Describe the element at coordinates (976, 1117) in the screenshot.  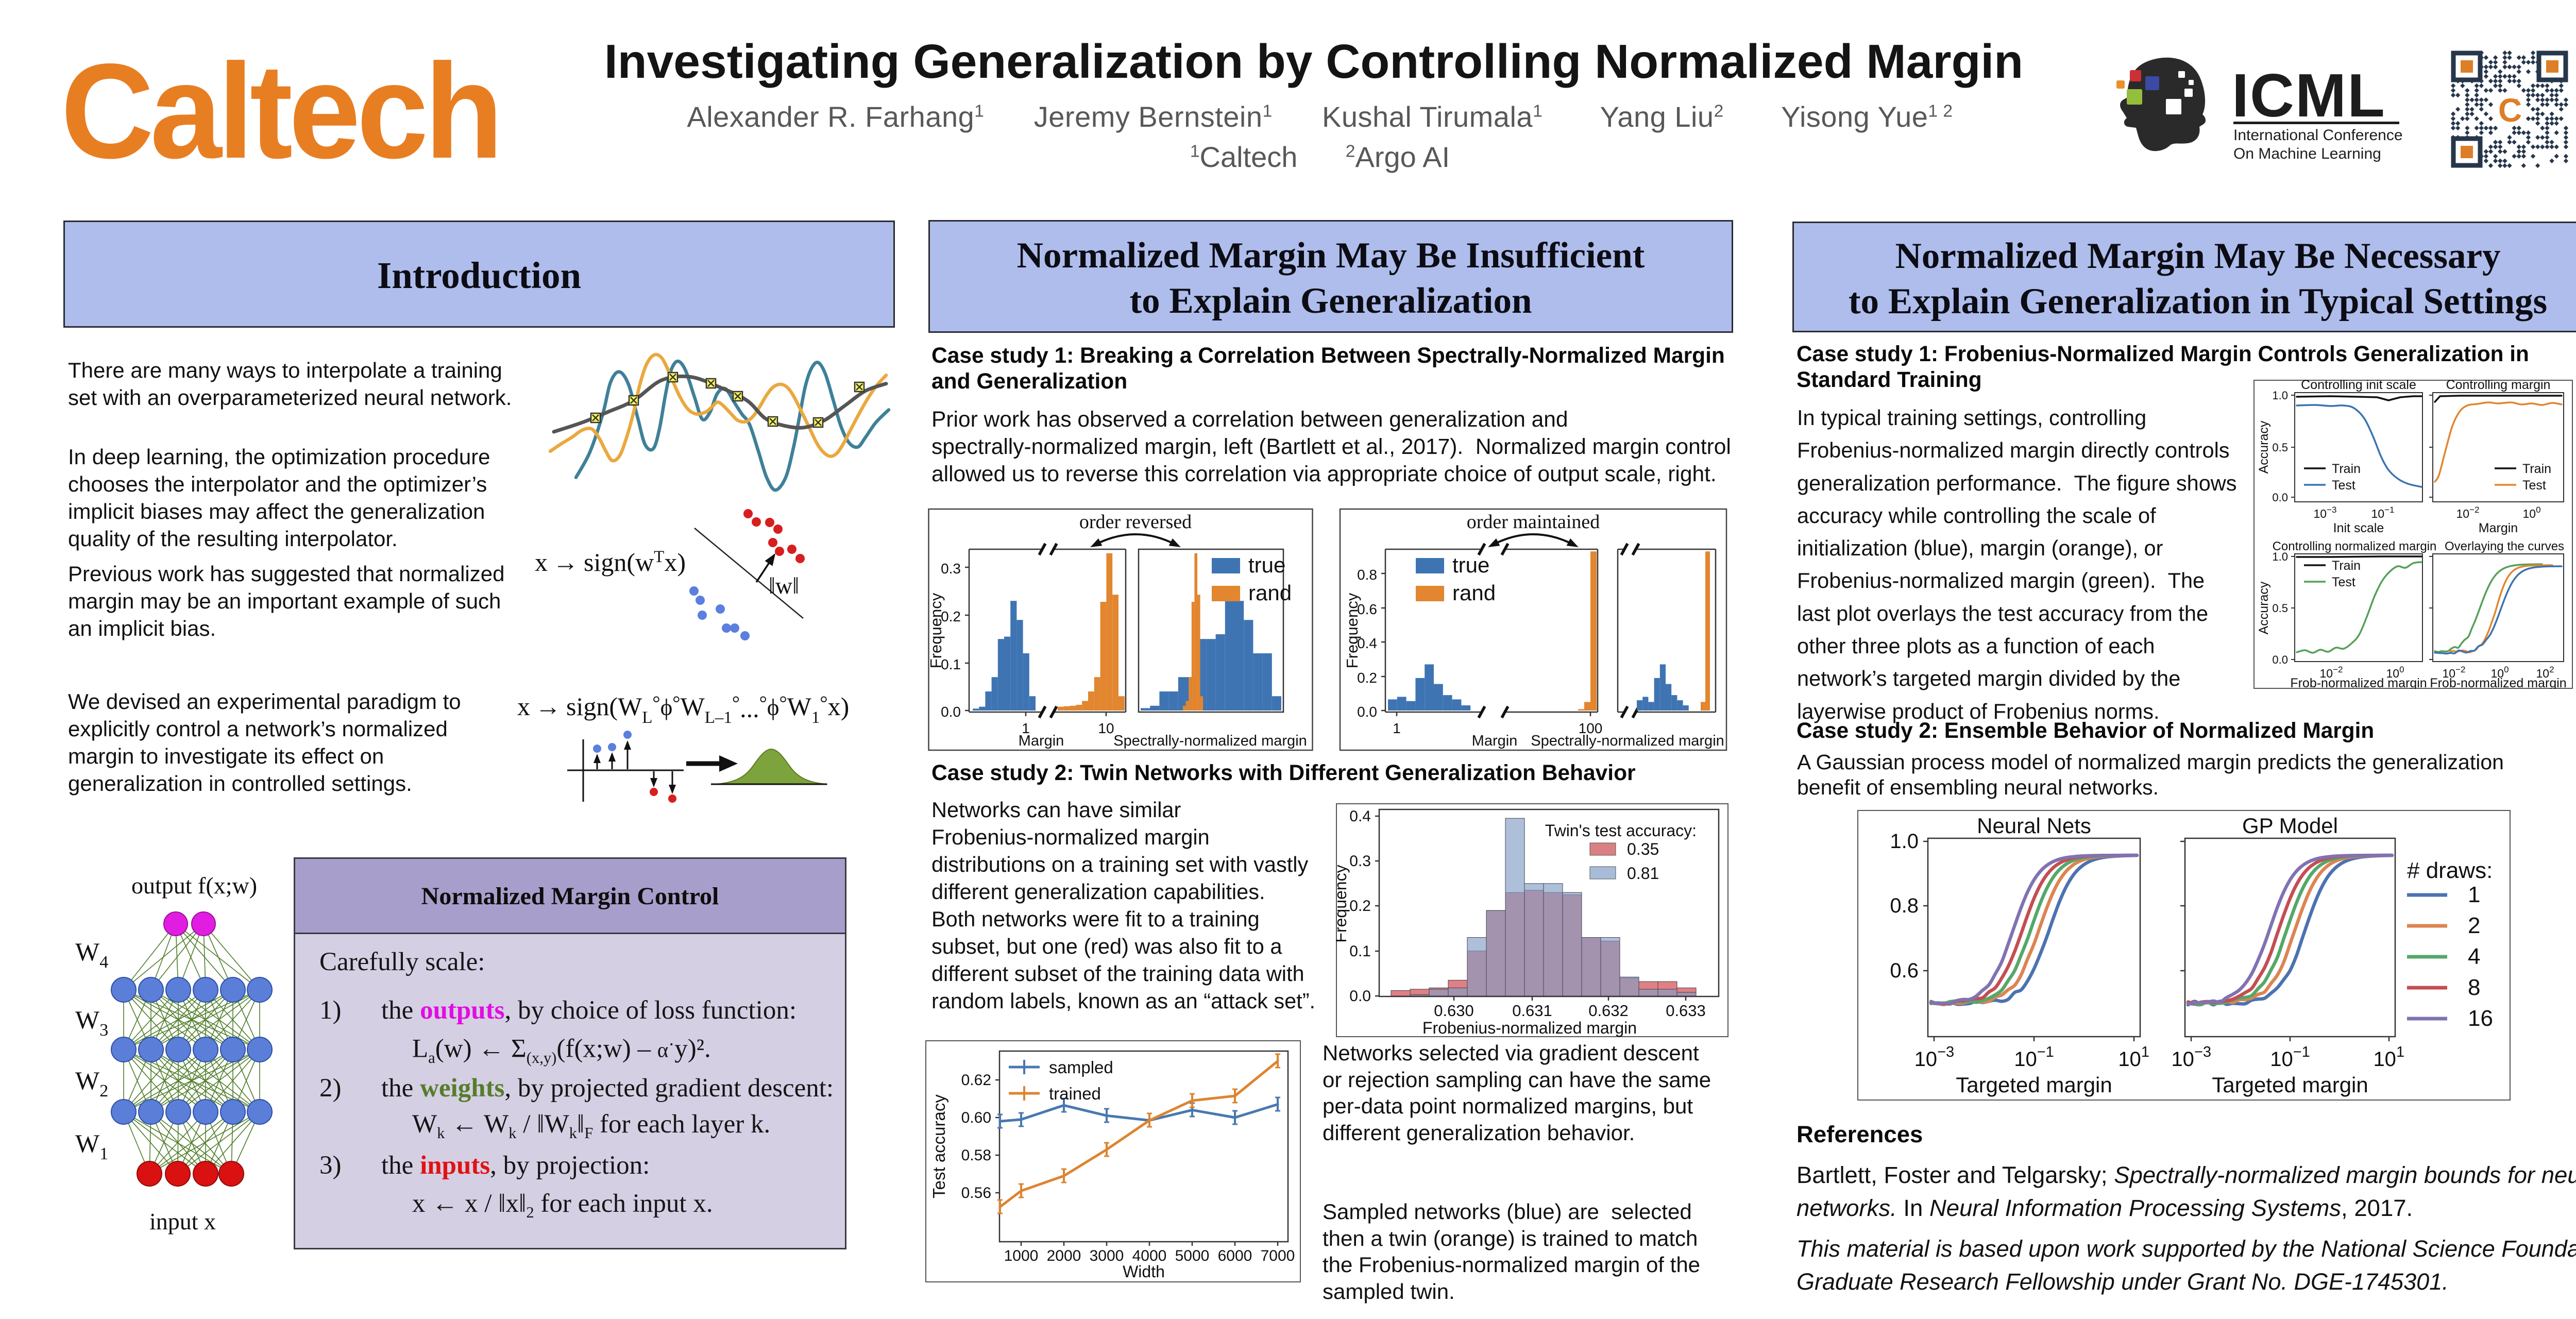
I see `svg-text: 0.60` at that location.